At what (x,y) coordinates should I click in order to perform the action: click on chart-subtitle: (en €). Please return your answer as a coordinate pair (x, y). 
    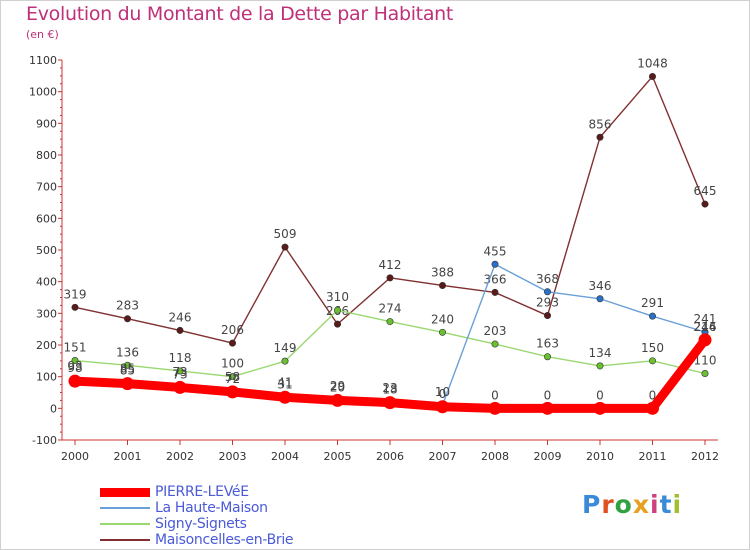
    Looking at the image, I should click on (42, 34).